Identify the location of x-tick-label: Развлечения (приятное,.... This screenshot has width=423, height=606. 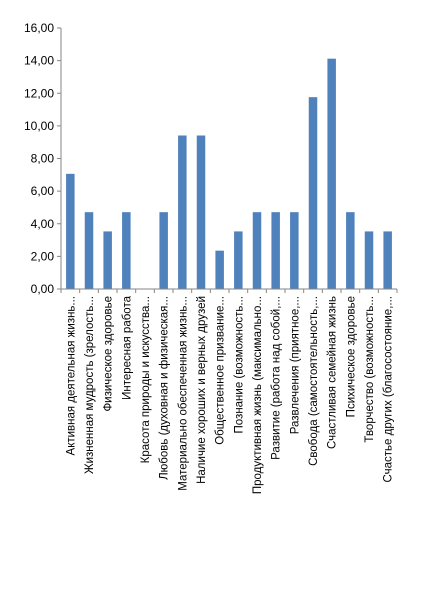
(295, 365).